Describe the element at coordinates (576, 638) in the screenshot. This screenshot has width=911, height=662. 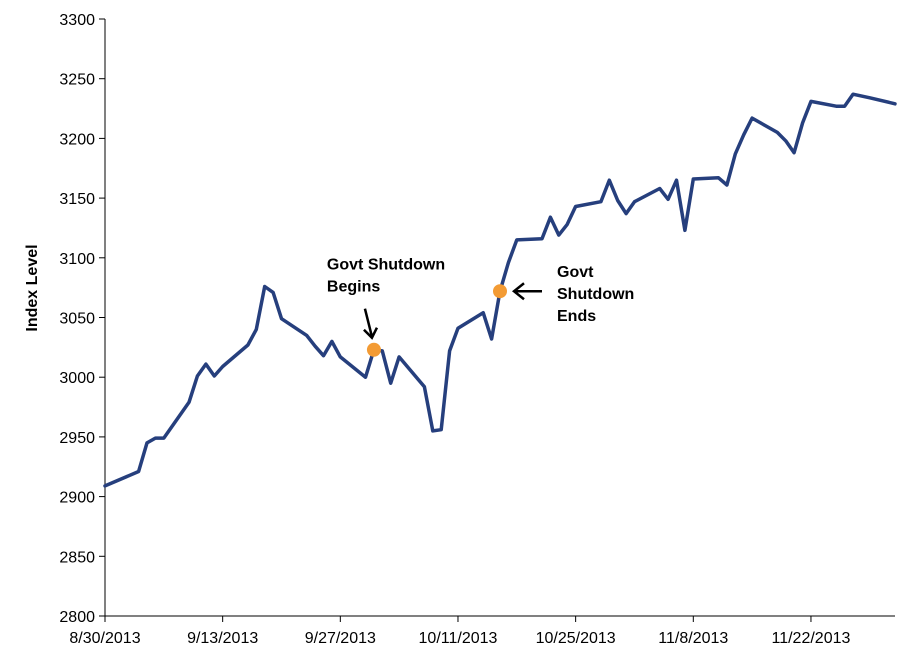
I see `x-tick-label: 10/25/2013` at that location.